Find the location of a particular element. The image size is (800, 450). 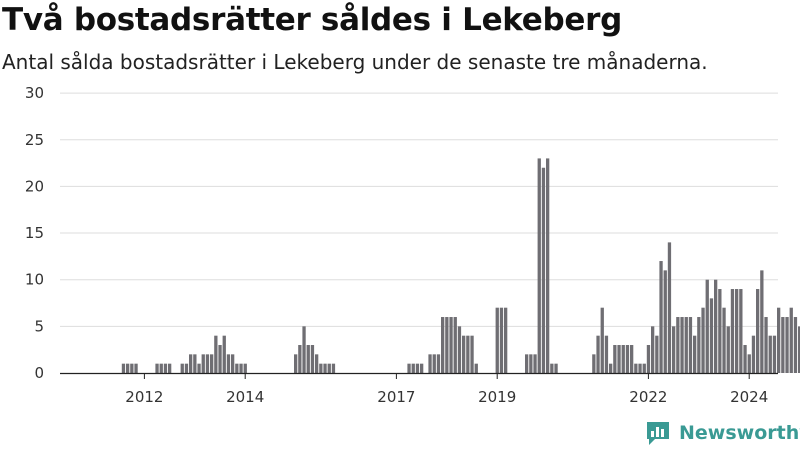

y-tick-label: 25 is located at coordinates (34, 140).